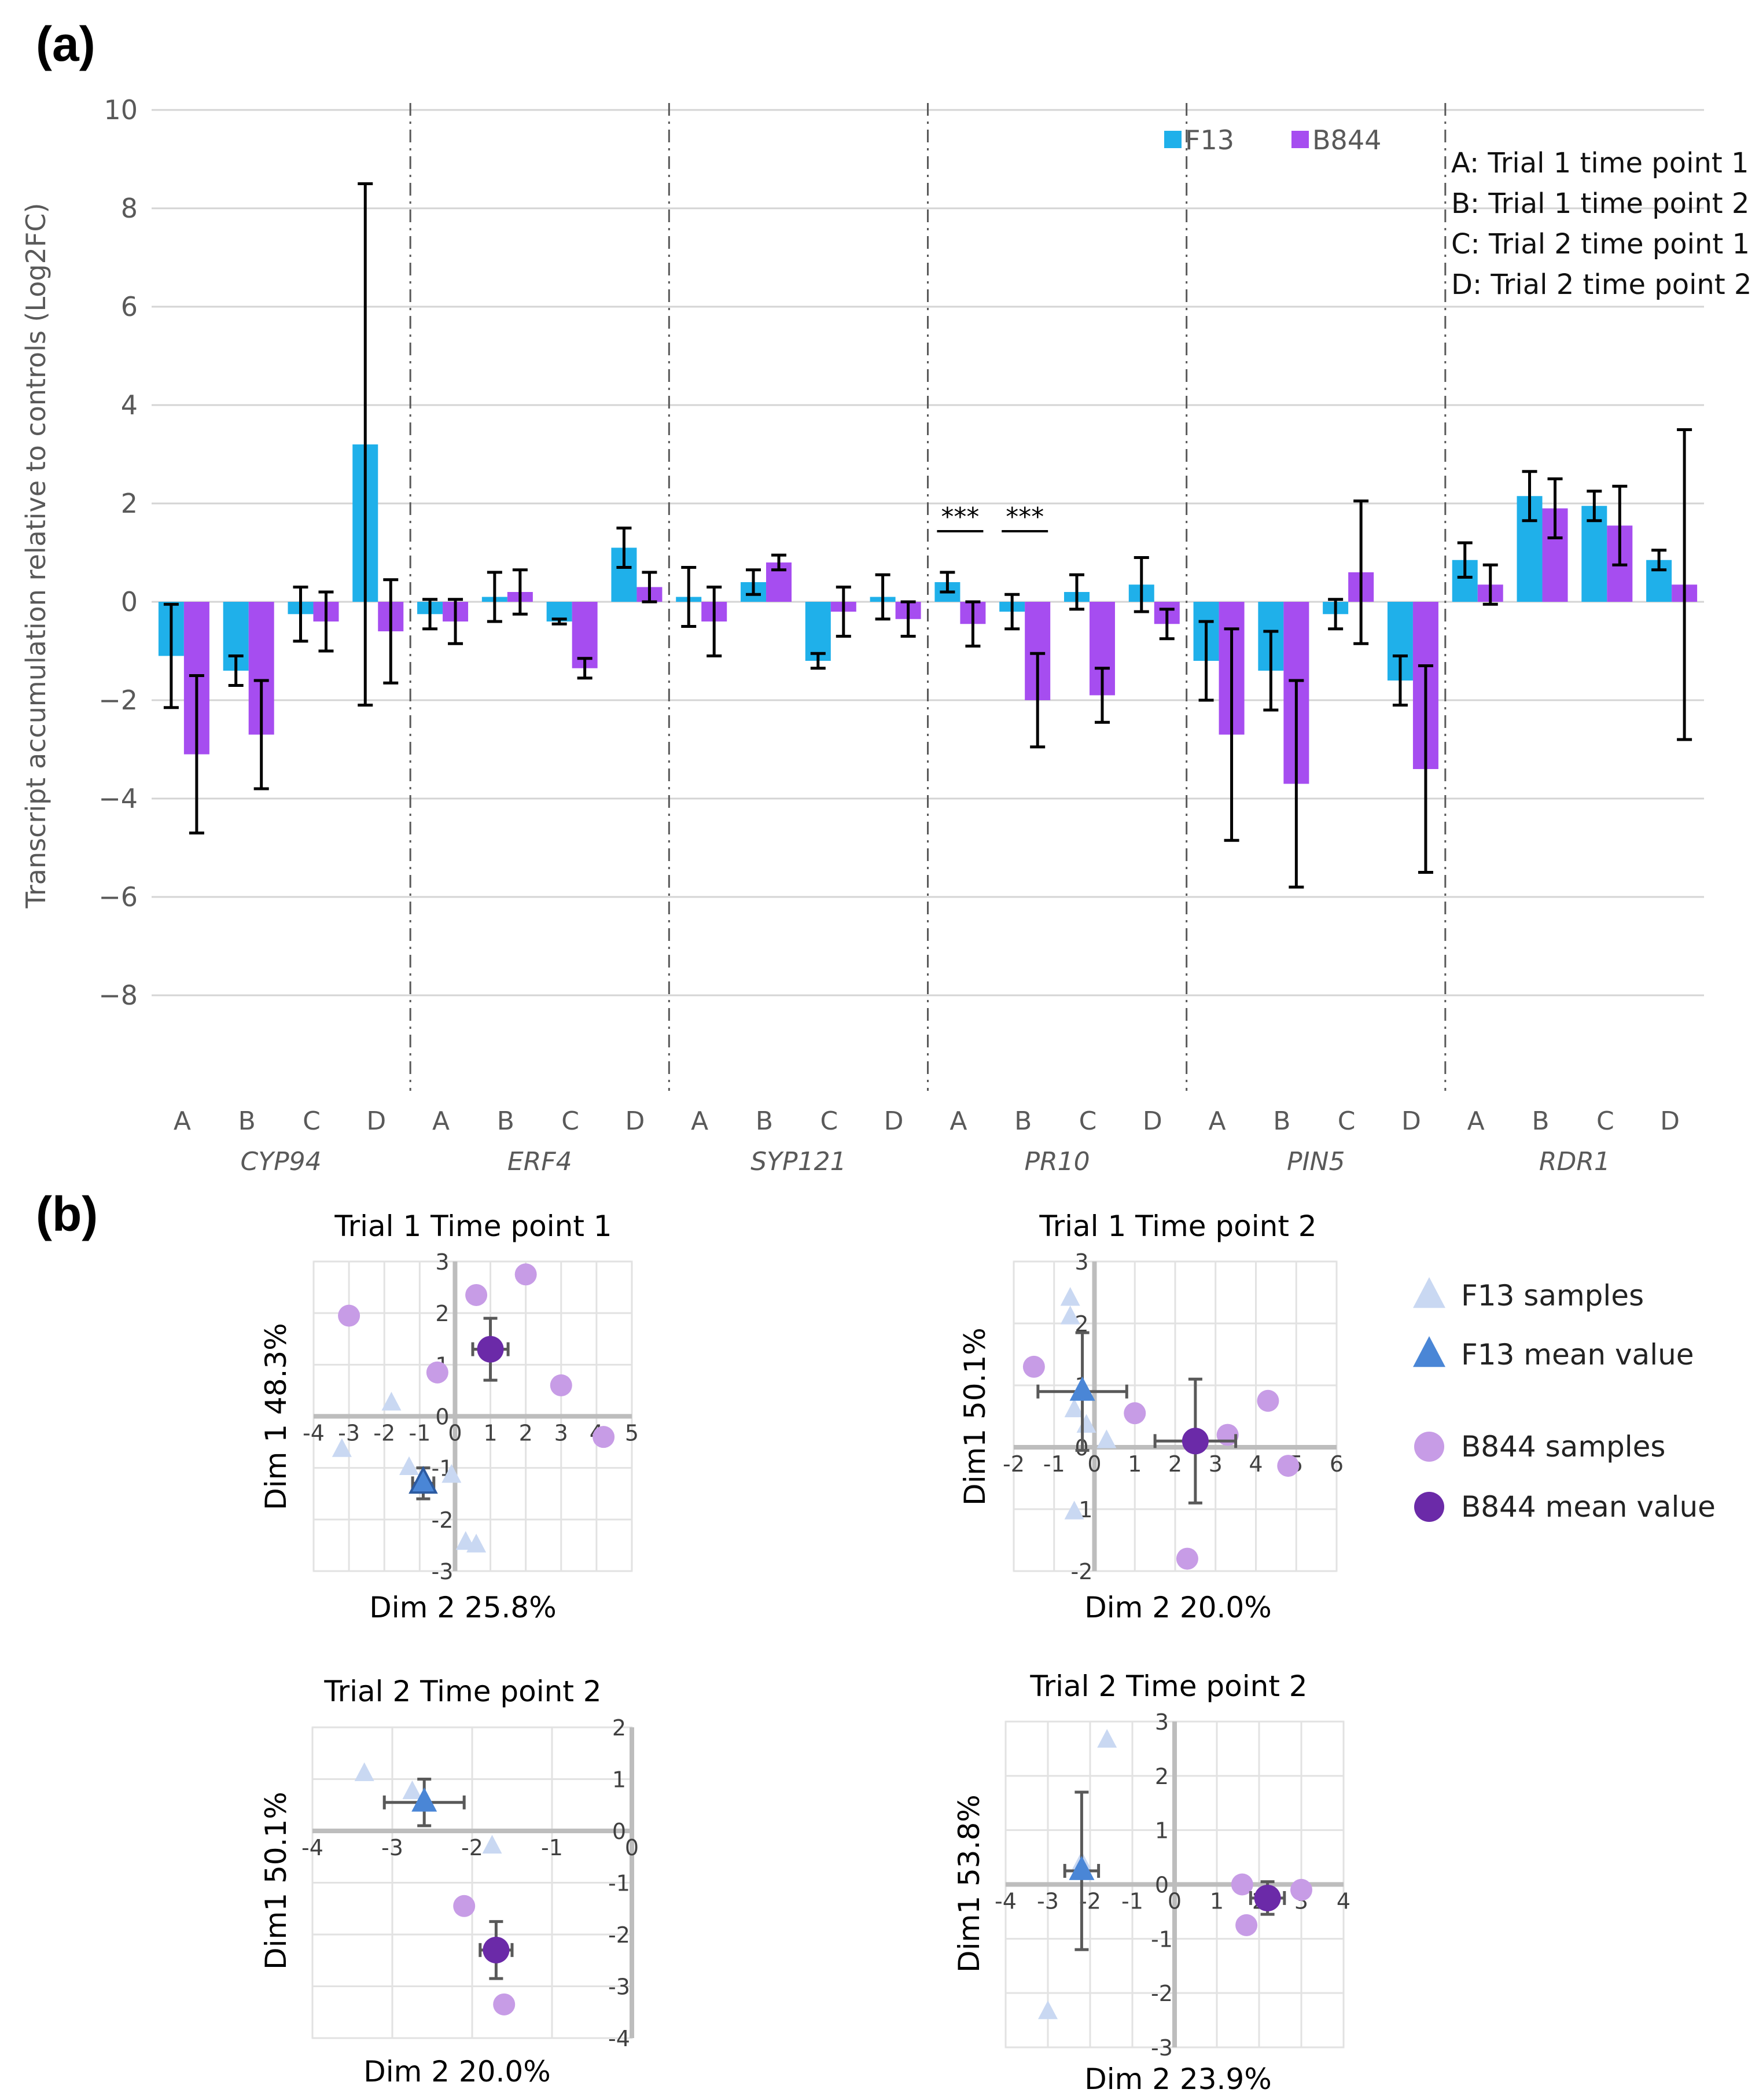  Describe the element at coordinates (1588, 1507) in the screenshot. I see `legend-b844-mean-label: B844 mean value` at that location.